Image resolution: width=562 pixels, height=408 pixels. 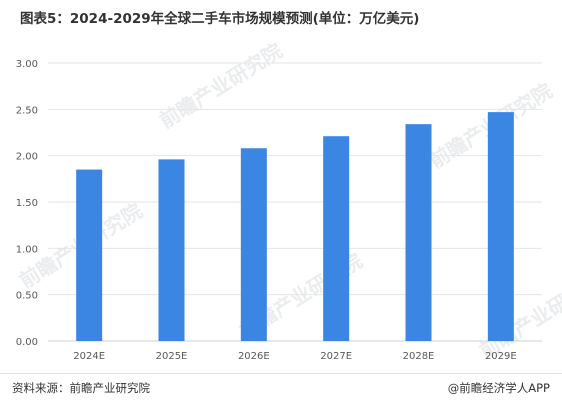 I want to click on x-tick-label: 2024E, so click(x=89, y=356).